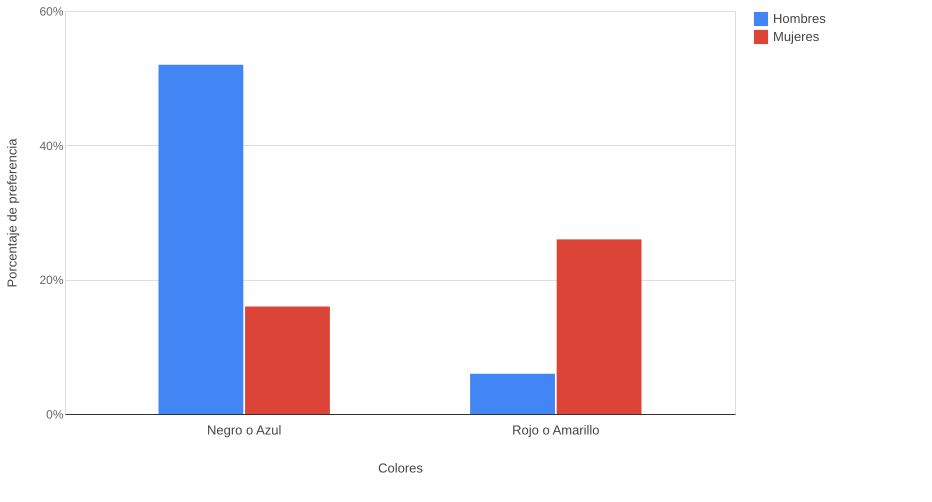 Image resolution: width=932 pixels, height=502 pixels. Describe the element at coordinates (51, 280) in the screenshot. I see `y-tick-label: 20%` at that location.